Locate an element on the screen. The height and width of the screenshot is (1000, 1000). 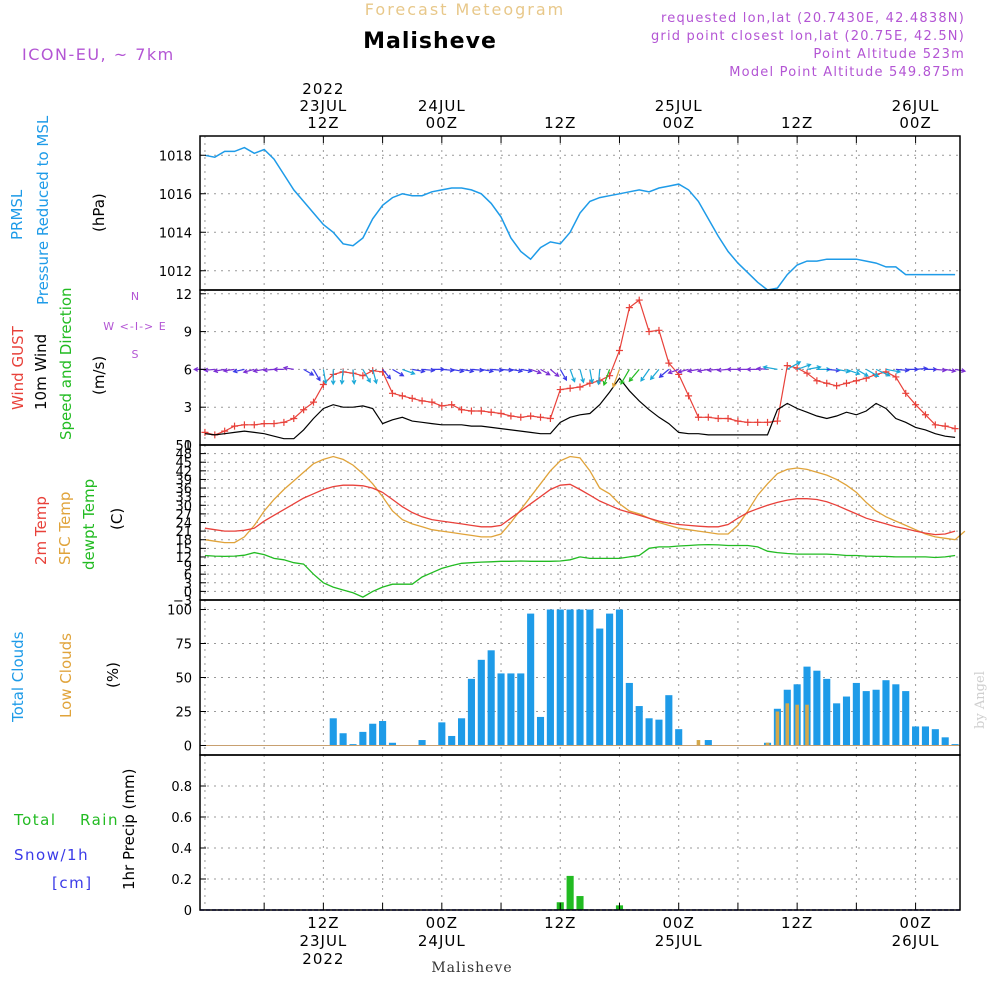
y-tick-label: 1016 is located at coordinates (175, 195).